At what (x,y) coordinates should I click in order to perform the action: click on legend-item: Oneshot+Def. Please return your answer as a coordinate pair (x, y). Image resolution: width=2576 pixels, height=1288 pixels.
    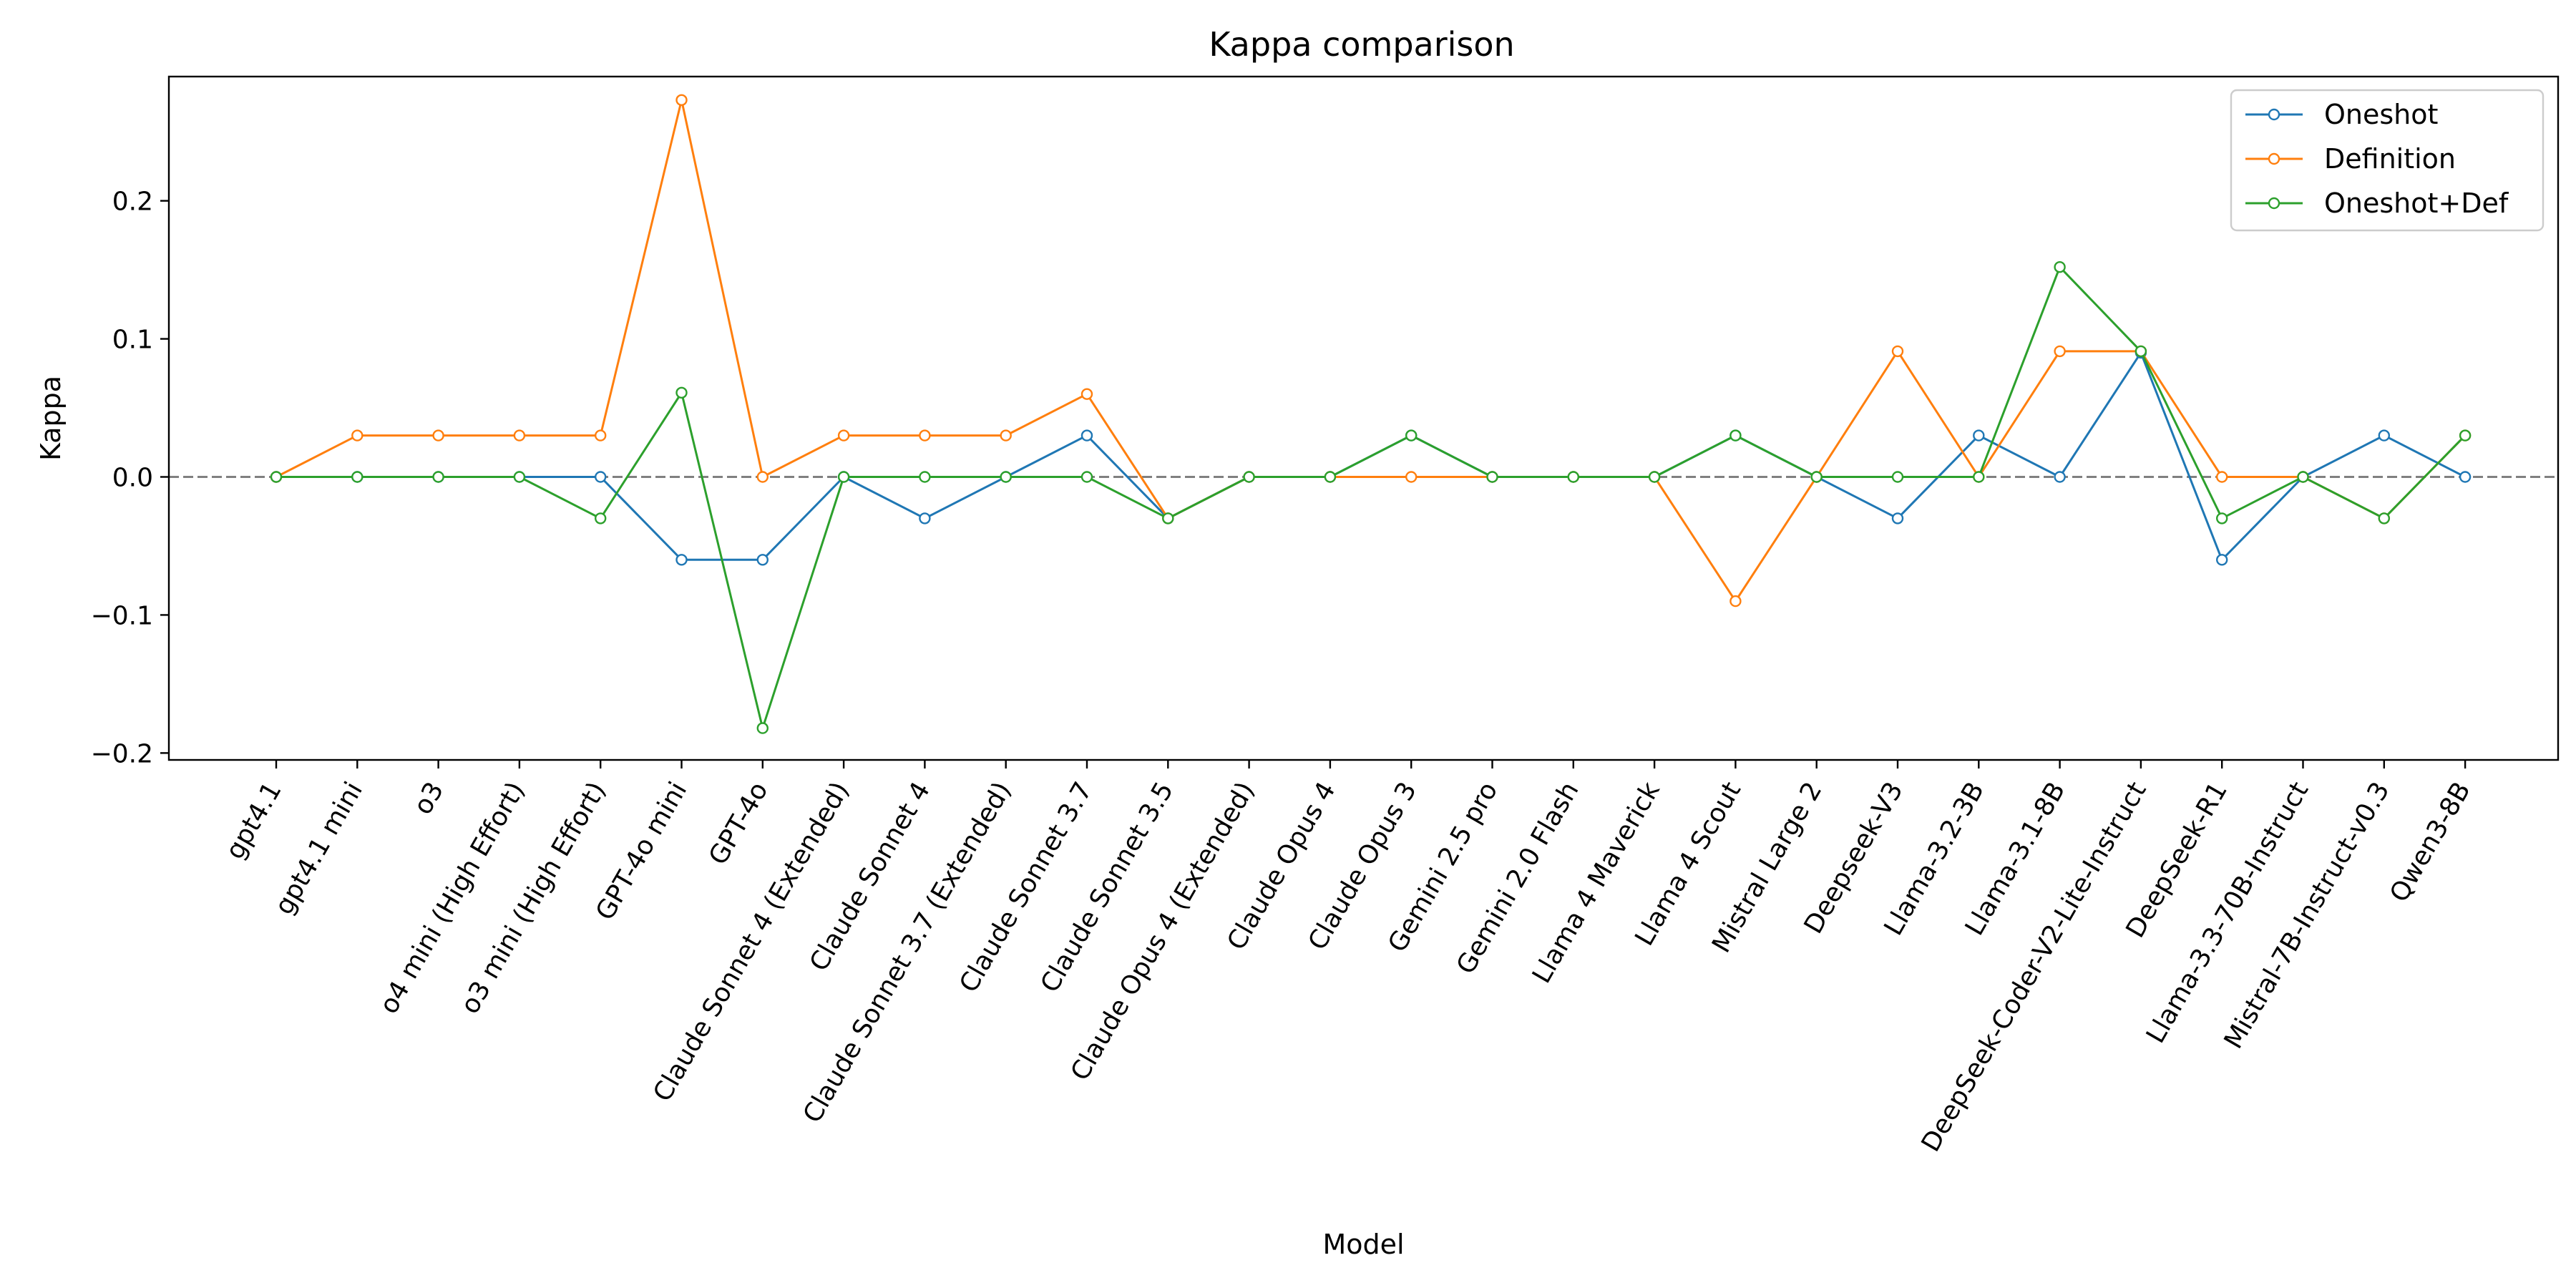
    Looking at the image, I should click on (2377, 203).